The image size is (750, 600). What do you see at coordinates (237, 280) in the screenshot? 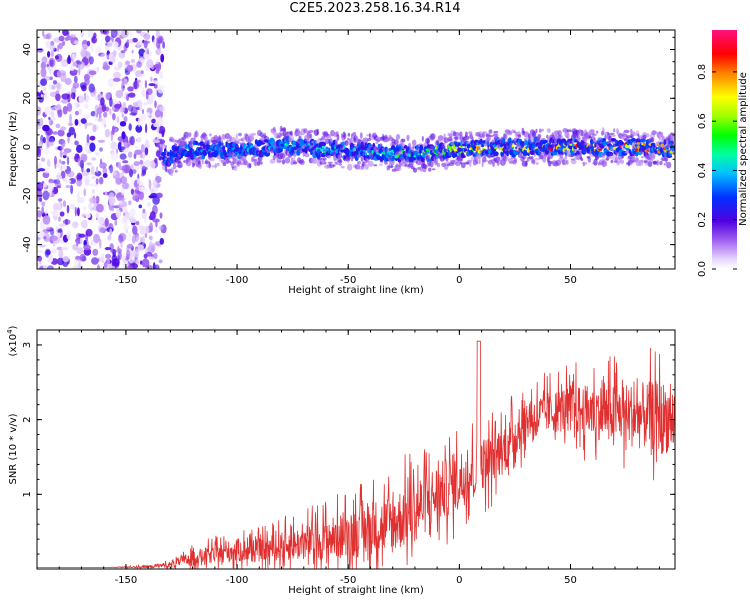
I see `x-tick-label: -100` at bounding box center [237, 280].